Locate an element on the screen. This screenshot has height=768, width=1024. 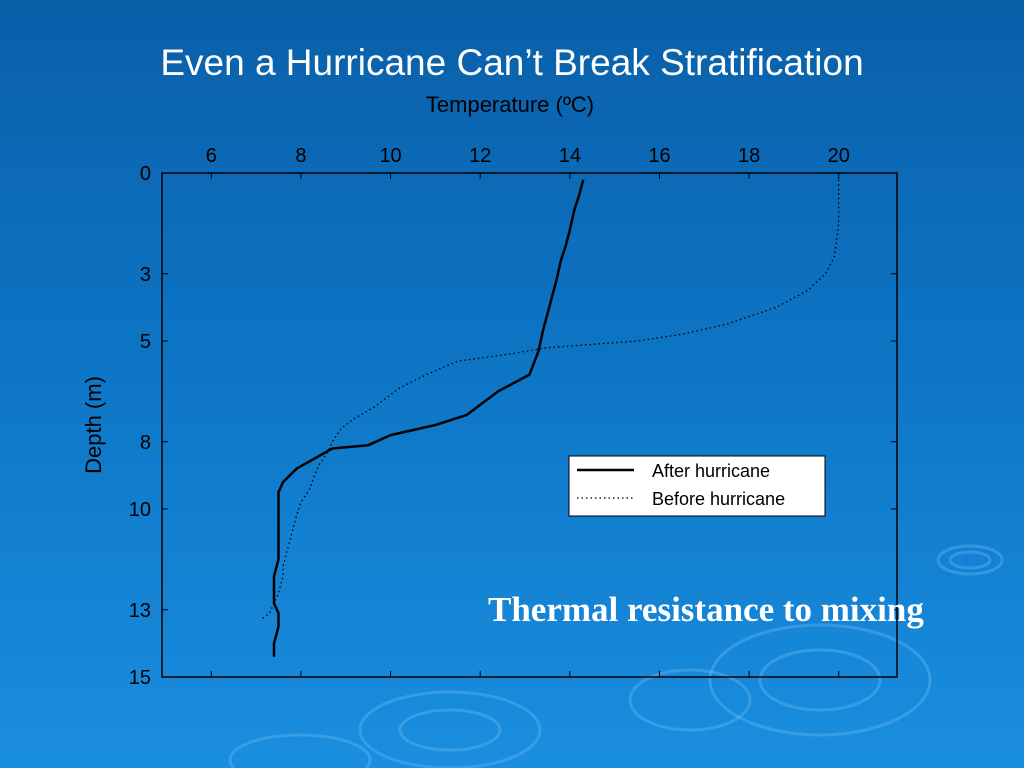
x-axis-label: Temperature (ºC) is located at coordinates (510, 104).